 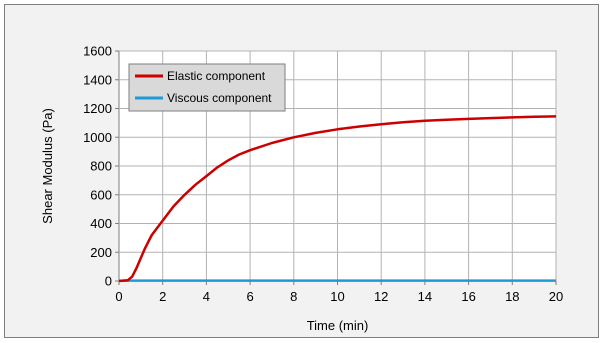 I want to click on legend-label-elastic: Elastic component, so click(x=216, y=76).